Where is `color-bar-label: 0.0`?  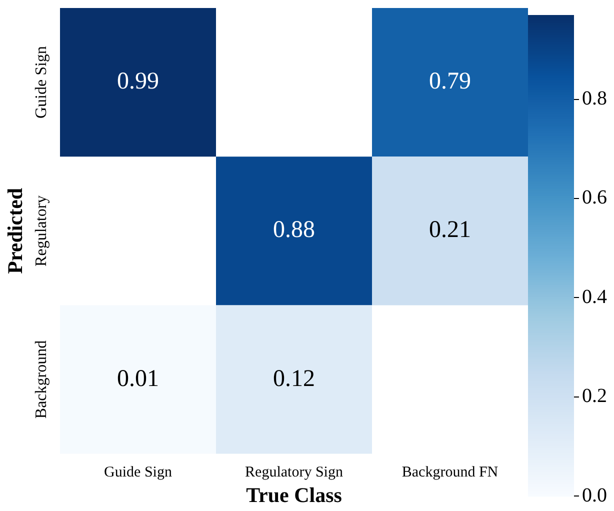 color-bar-label: 0.0 is located at coordinates (594, 495).